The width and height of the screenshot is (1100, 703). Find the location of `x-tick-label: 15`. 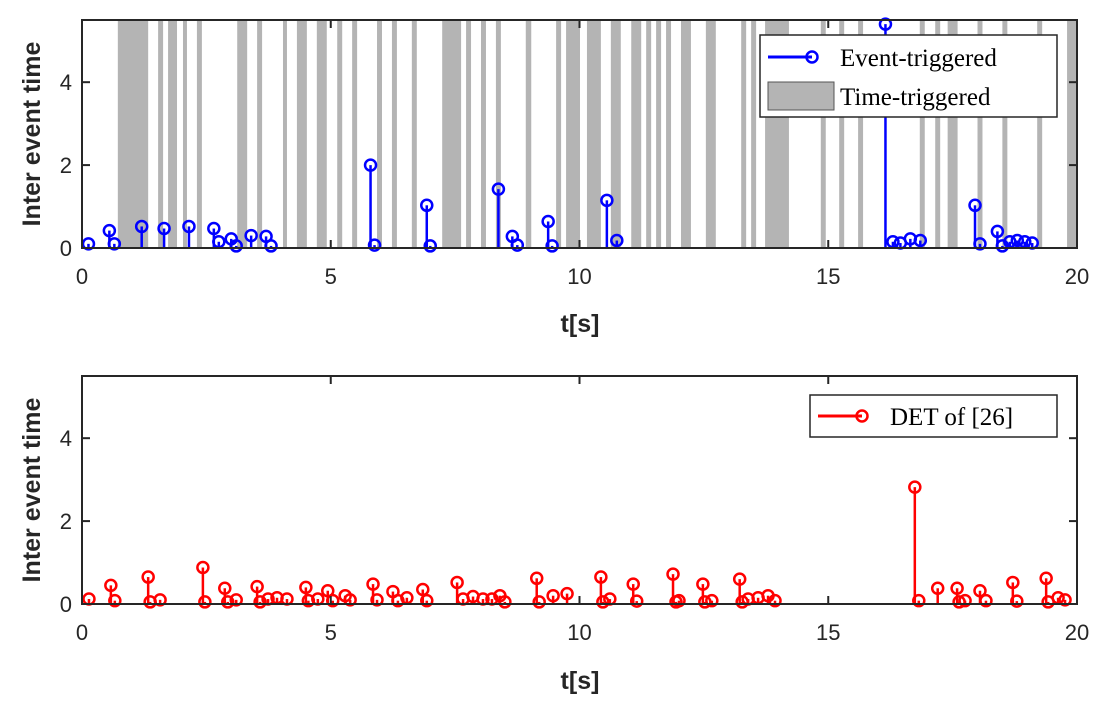

x-tick-label: 15 is located at coordinates (828, 632).